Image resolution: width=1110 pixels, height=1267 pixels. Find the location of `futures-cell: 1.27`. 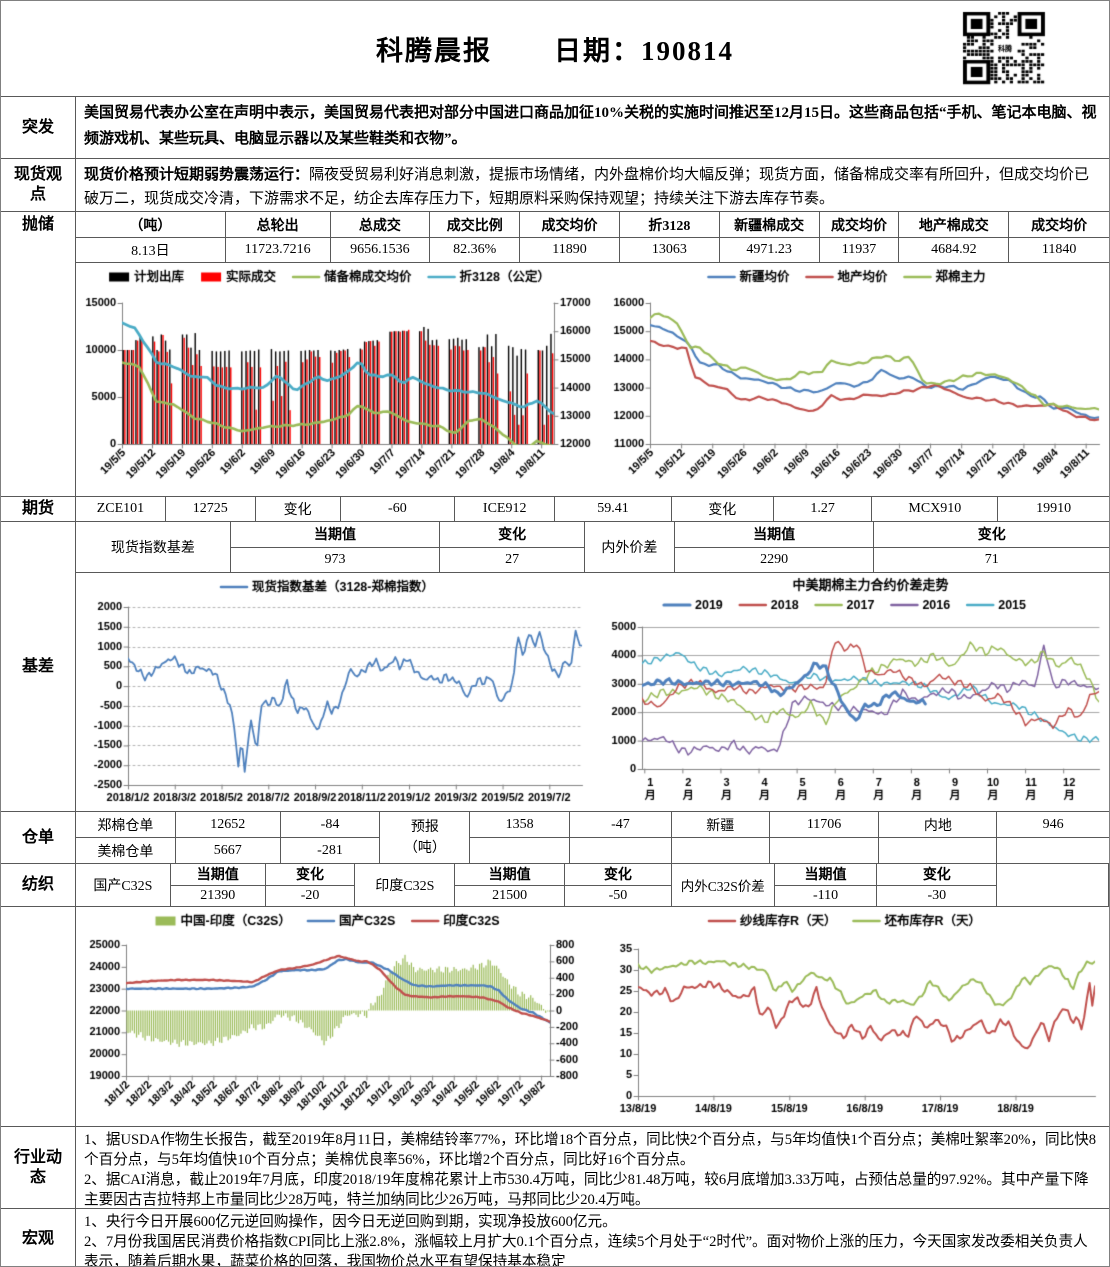

futures-cell: 1.27 is located at coordinates (823, 509).